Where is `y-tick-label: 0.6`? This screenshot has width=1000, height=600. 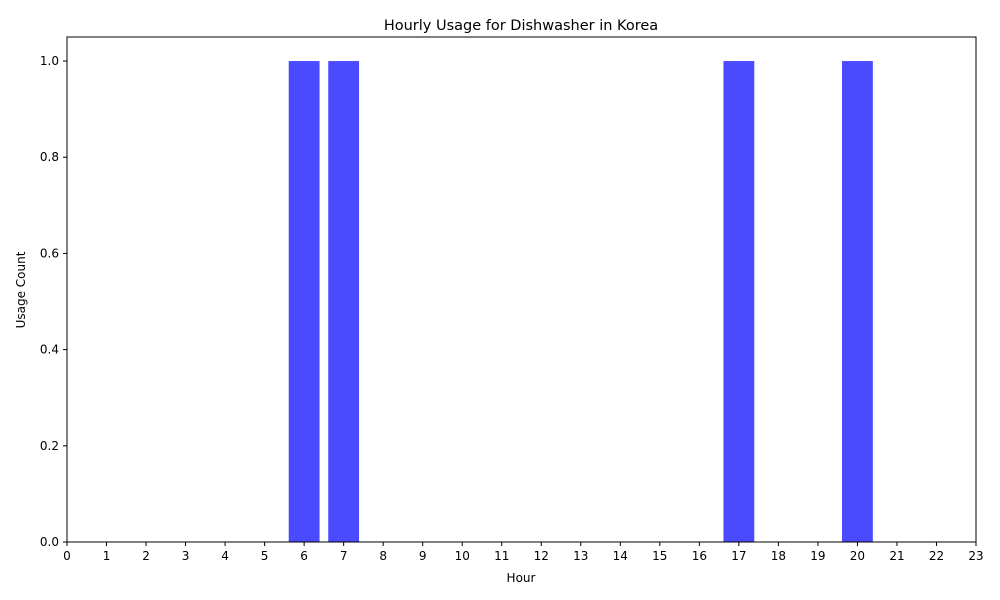
y-tick-label: 0.6 is located at coordinates (49, 253).